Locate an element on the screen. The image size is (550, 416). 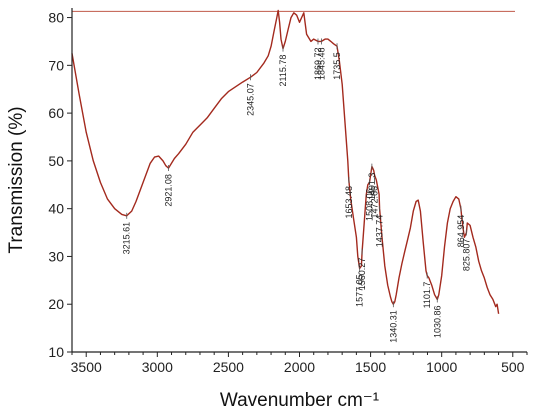
peak-label: 1869.72 is located at coordinates (318, 63).